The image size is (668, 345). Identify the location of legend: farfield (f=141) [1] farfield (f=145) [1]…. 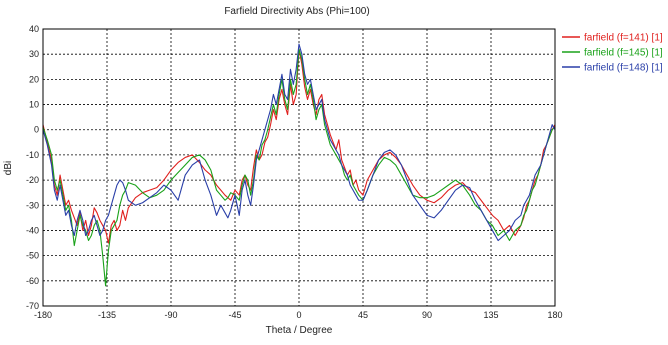
(612, 53).